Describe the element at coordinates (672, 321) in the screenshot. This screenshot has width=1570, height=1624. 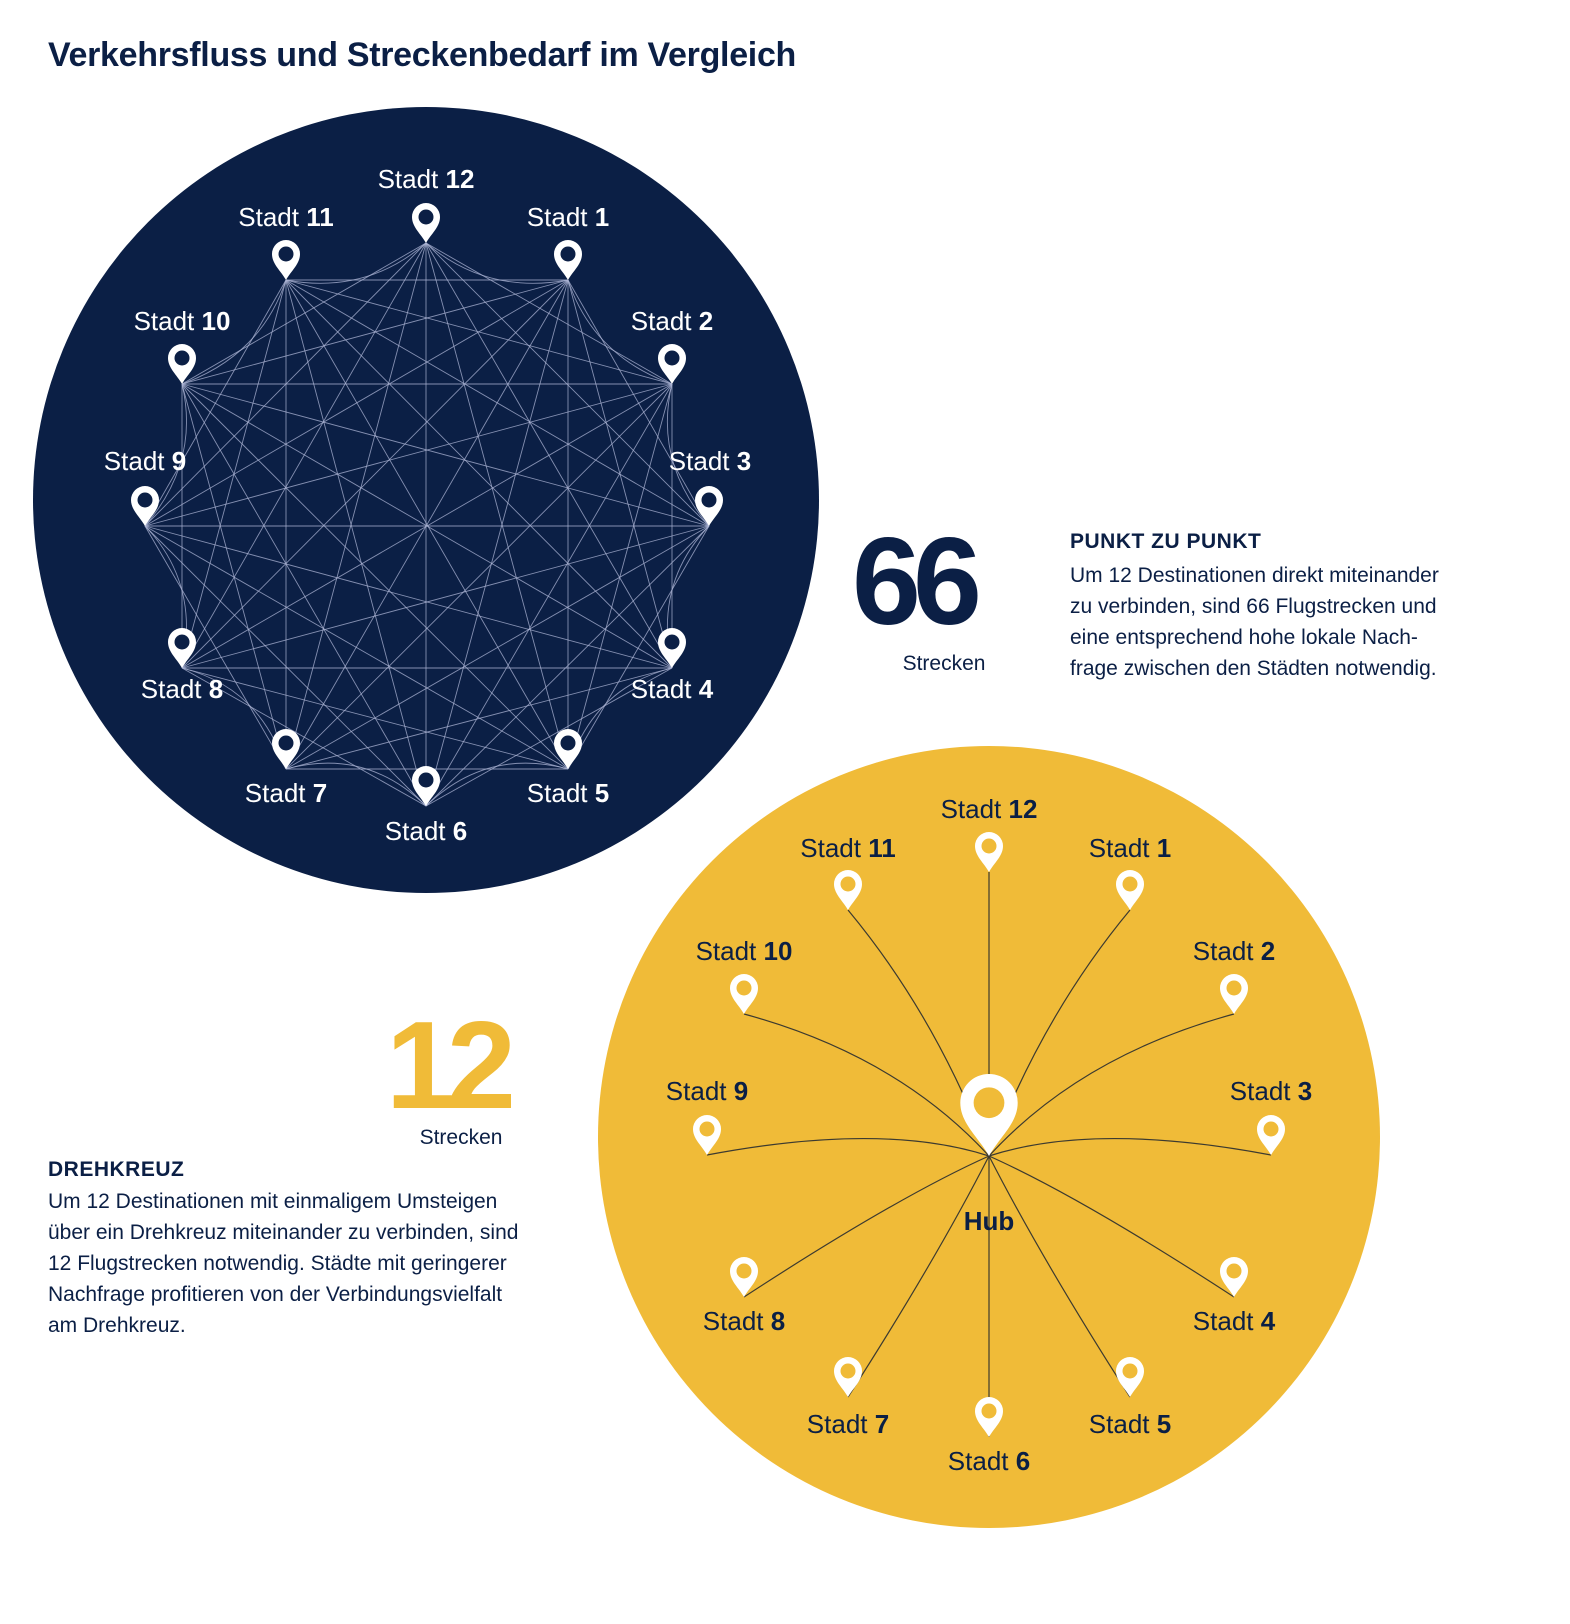
I see `city-label: Stadt 2` at that location.